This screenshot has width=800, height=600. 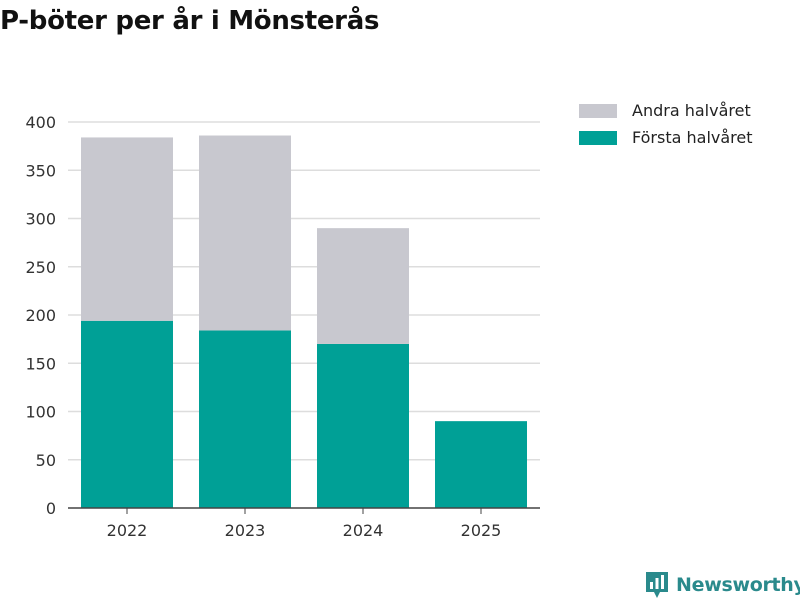 What do you see at coordinates (363, 286) in the screenshot?
I see `bar-2024-andra` at bounding box center [363, 286].